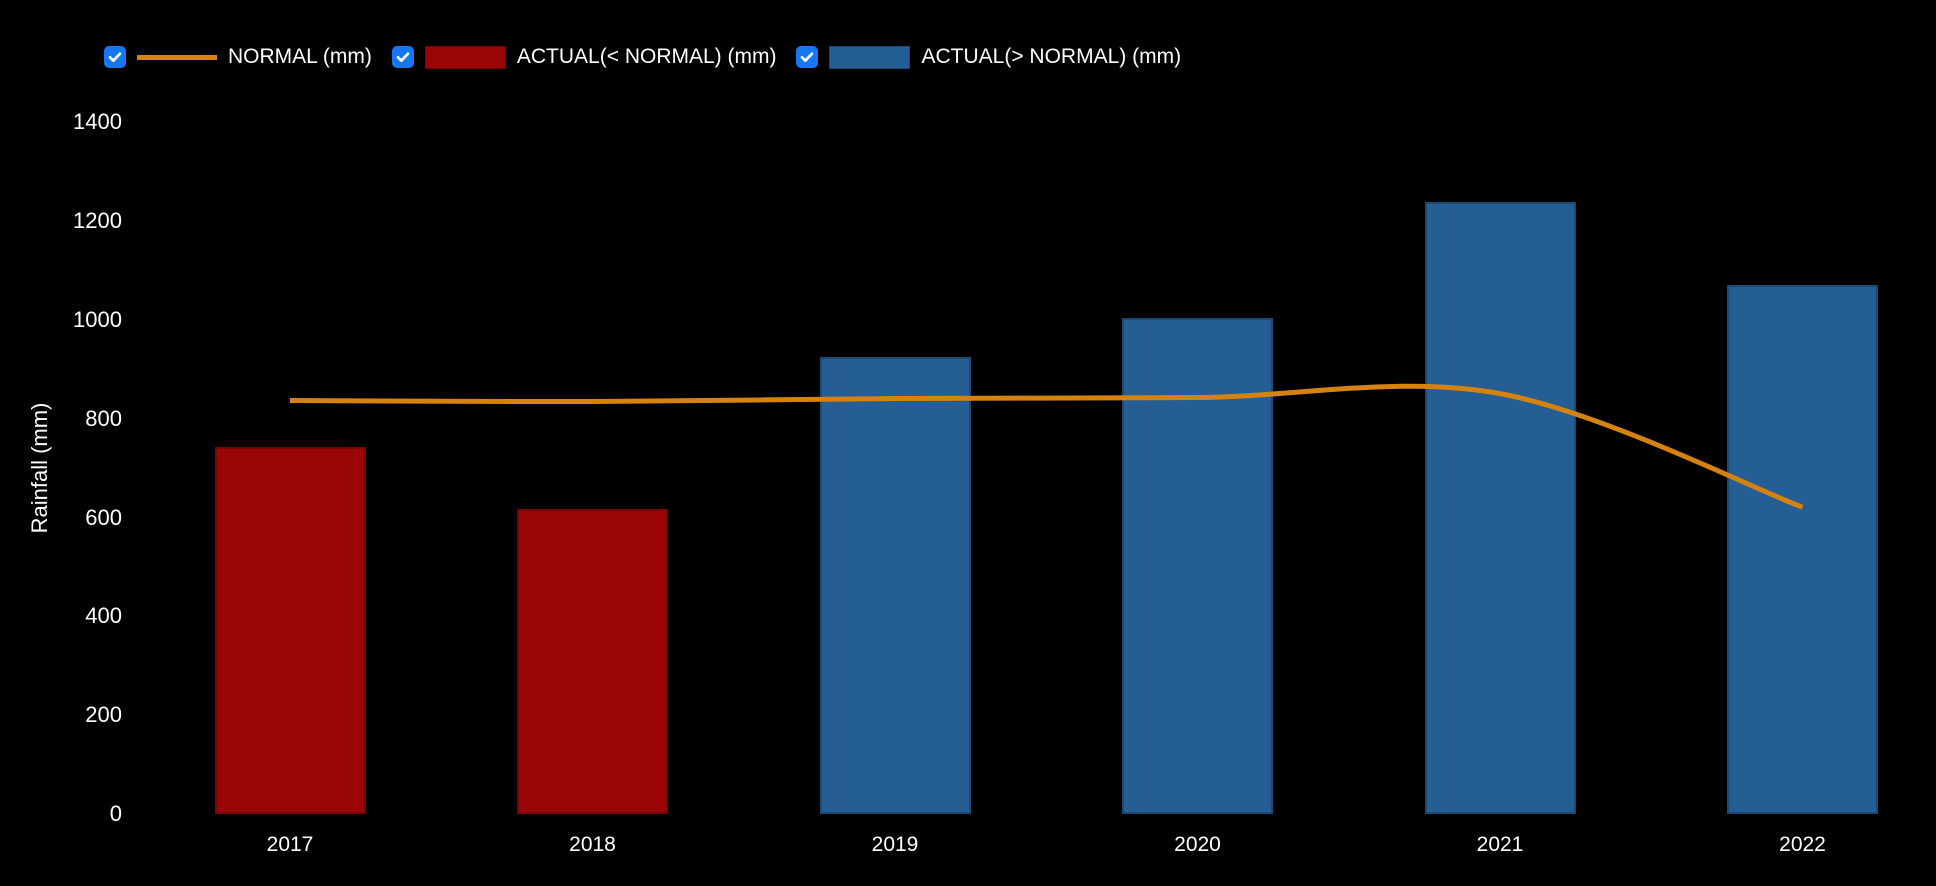 The width and height of the screenshot is (1936, 886). Describe the element at coordinates (1802, 549) in the screenshot. I see `bar-2022` at that location.